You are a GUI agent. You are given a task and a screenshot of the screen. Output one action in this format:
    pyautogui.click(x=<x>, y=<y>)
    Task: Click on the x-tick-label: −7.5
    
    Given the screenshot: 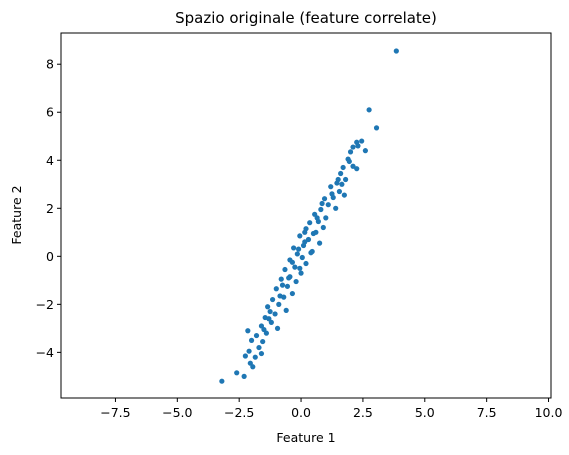 What is the action you would take?
    pyautogui.click(x=115, y=412)
    